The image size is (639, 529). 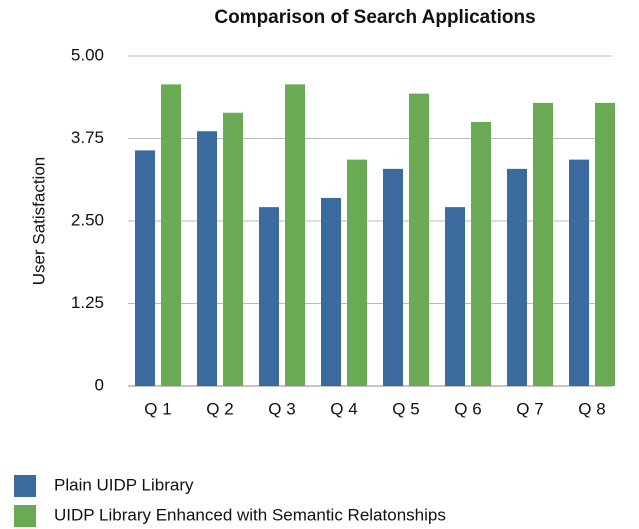 I want to click on x-tick-label: Q 2, so click(x=219, y=408).